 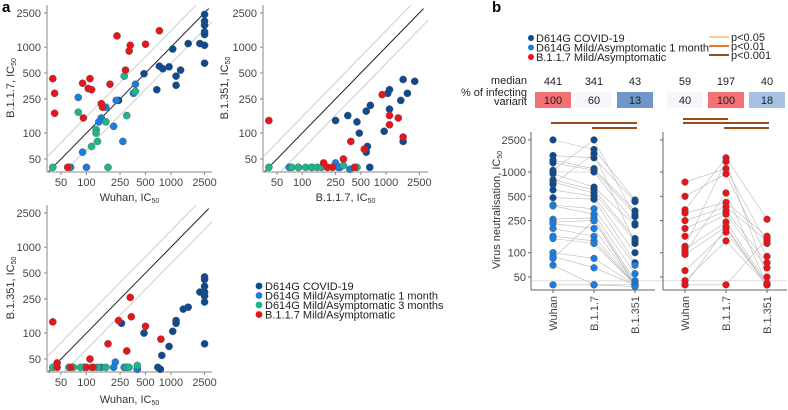 What do you see at coordinates (635, 82) in the screenshot?
I see `median-value: 43` at bounding box center [635, 82].